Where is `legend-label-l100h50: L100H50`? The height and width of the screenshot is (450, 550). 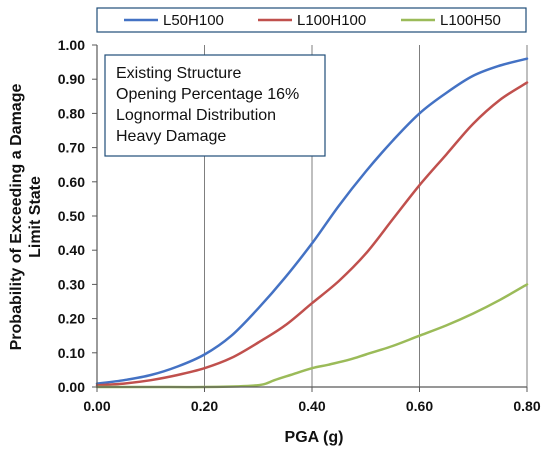
legend-label-l100h50: L100H50 is located at coordinates (470, 20).